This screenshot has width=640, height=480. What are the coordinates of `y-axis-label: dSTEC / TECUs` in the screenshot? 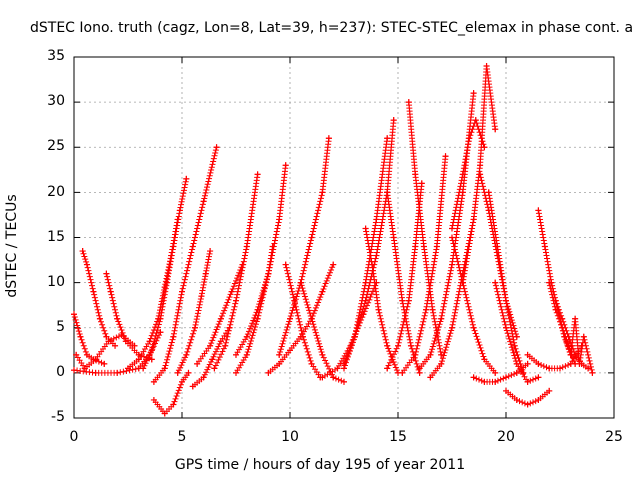 It's located at (12, 246).